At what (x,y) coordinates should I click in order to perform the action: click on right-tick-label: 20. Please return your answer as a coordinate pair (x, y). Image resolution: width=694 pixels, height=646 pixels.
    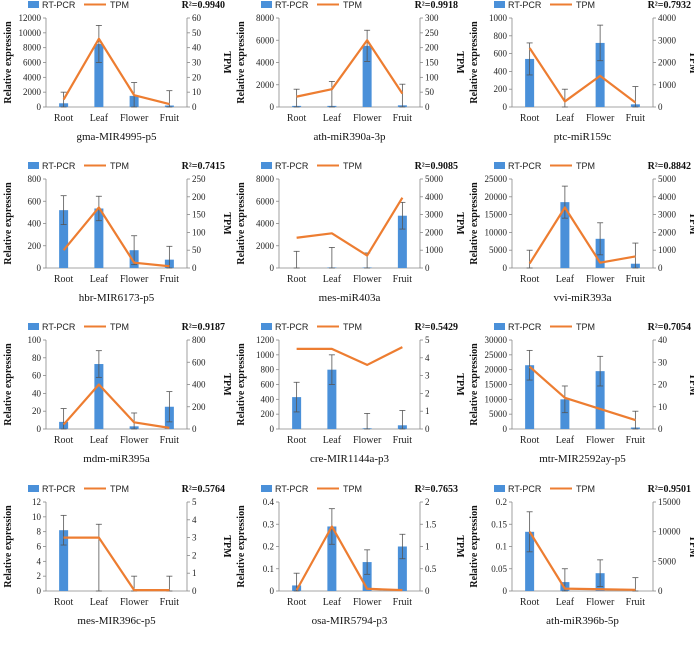
    Looking at the image, I should click on (197, 77).